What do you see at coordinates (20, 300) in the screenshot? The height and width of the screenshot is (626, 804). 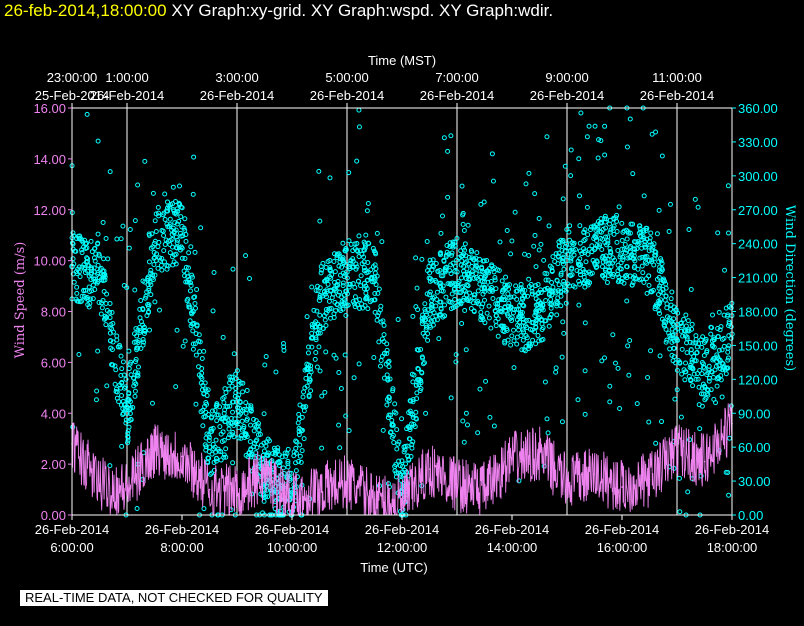 I see `left-axis-label: Wind Speed (m/s)` at bounding box center [20, 300].